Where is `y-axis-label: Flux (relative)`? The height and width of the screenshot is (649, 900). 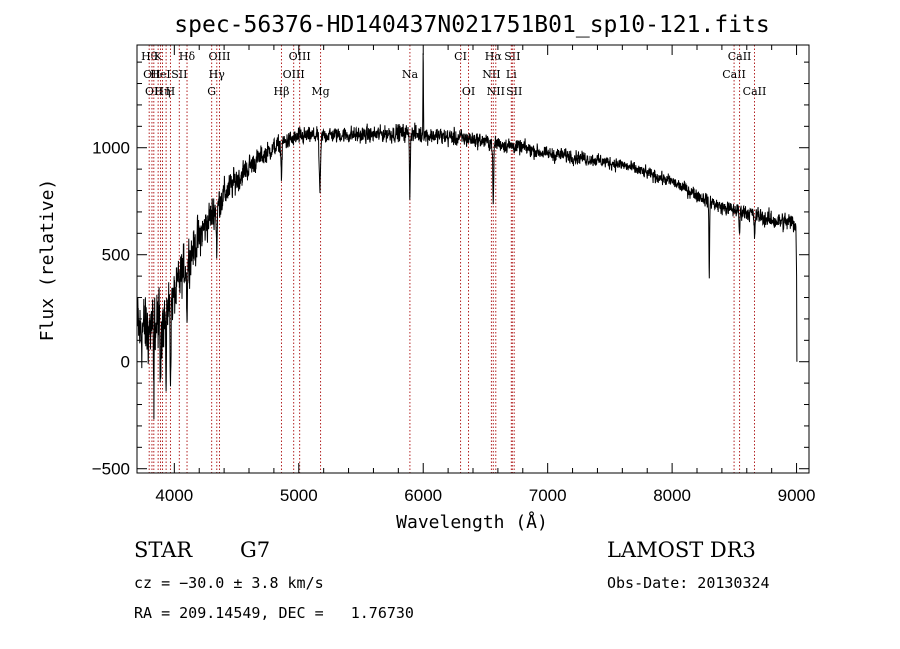 y-axis-label: Flux (relative) is located at coordinates (47, 260).